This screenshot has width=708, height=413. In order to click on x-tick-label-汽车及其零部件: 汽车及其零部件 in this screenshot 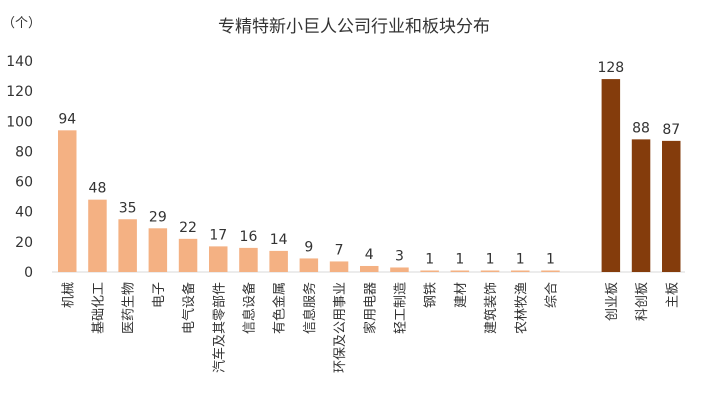, I will do `click(219, 327)`.